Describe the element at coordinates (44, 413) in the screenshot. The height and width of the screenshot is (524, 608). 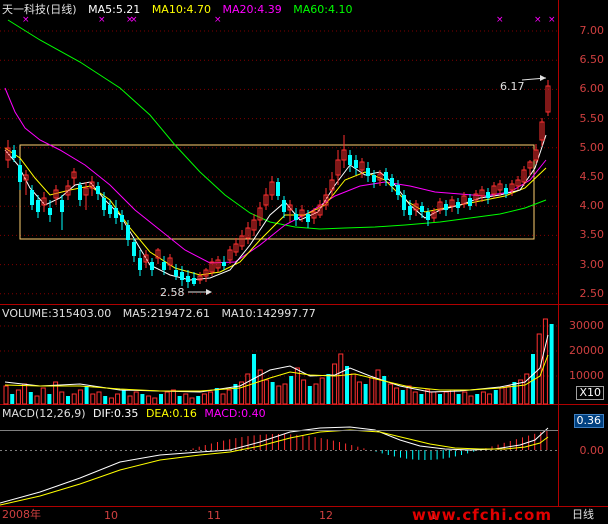
I see `macd-params: MACD(12,26,9)` at that location.